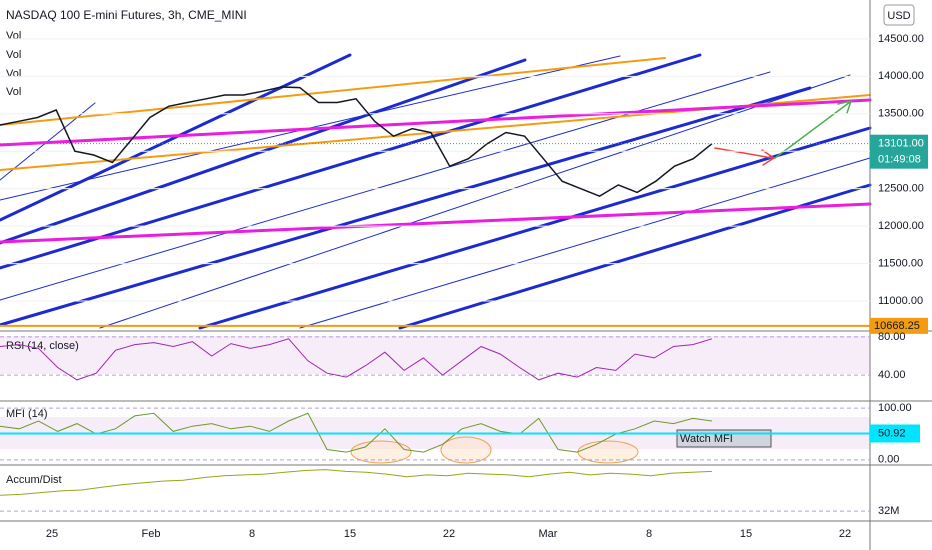 The height and width of the screenshot is (550, 932). What do you see at coordinates (899, 160) in the screenshot?
I see `countdown: 01:49:08` at bounding box center [899, 160].